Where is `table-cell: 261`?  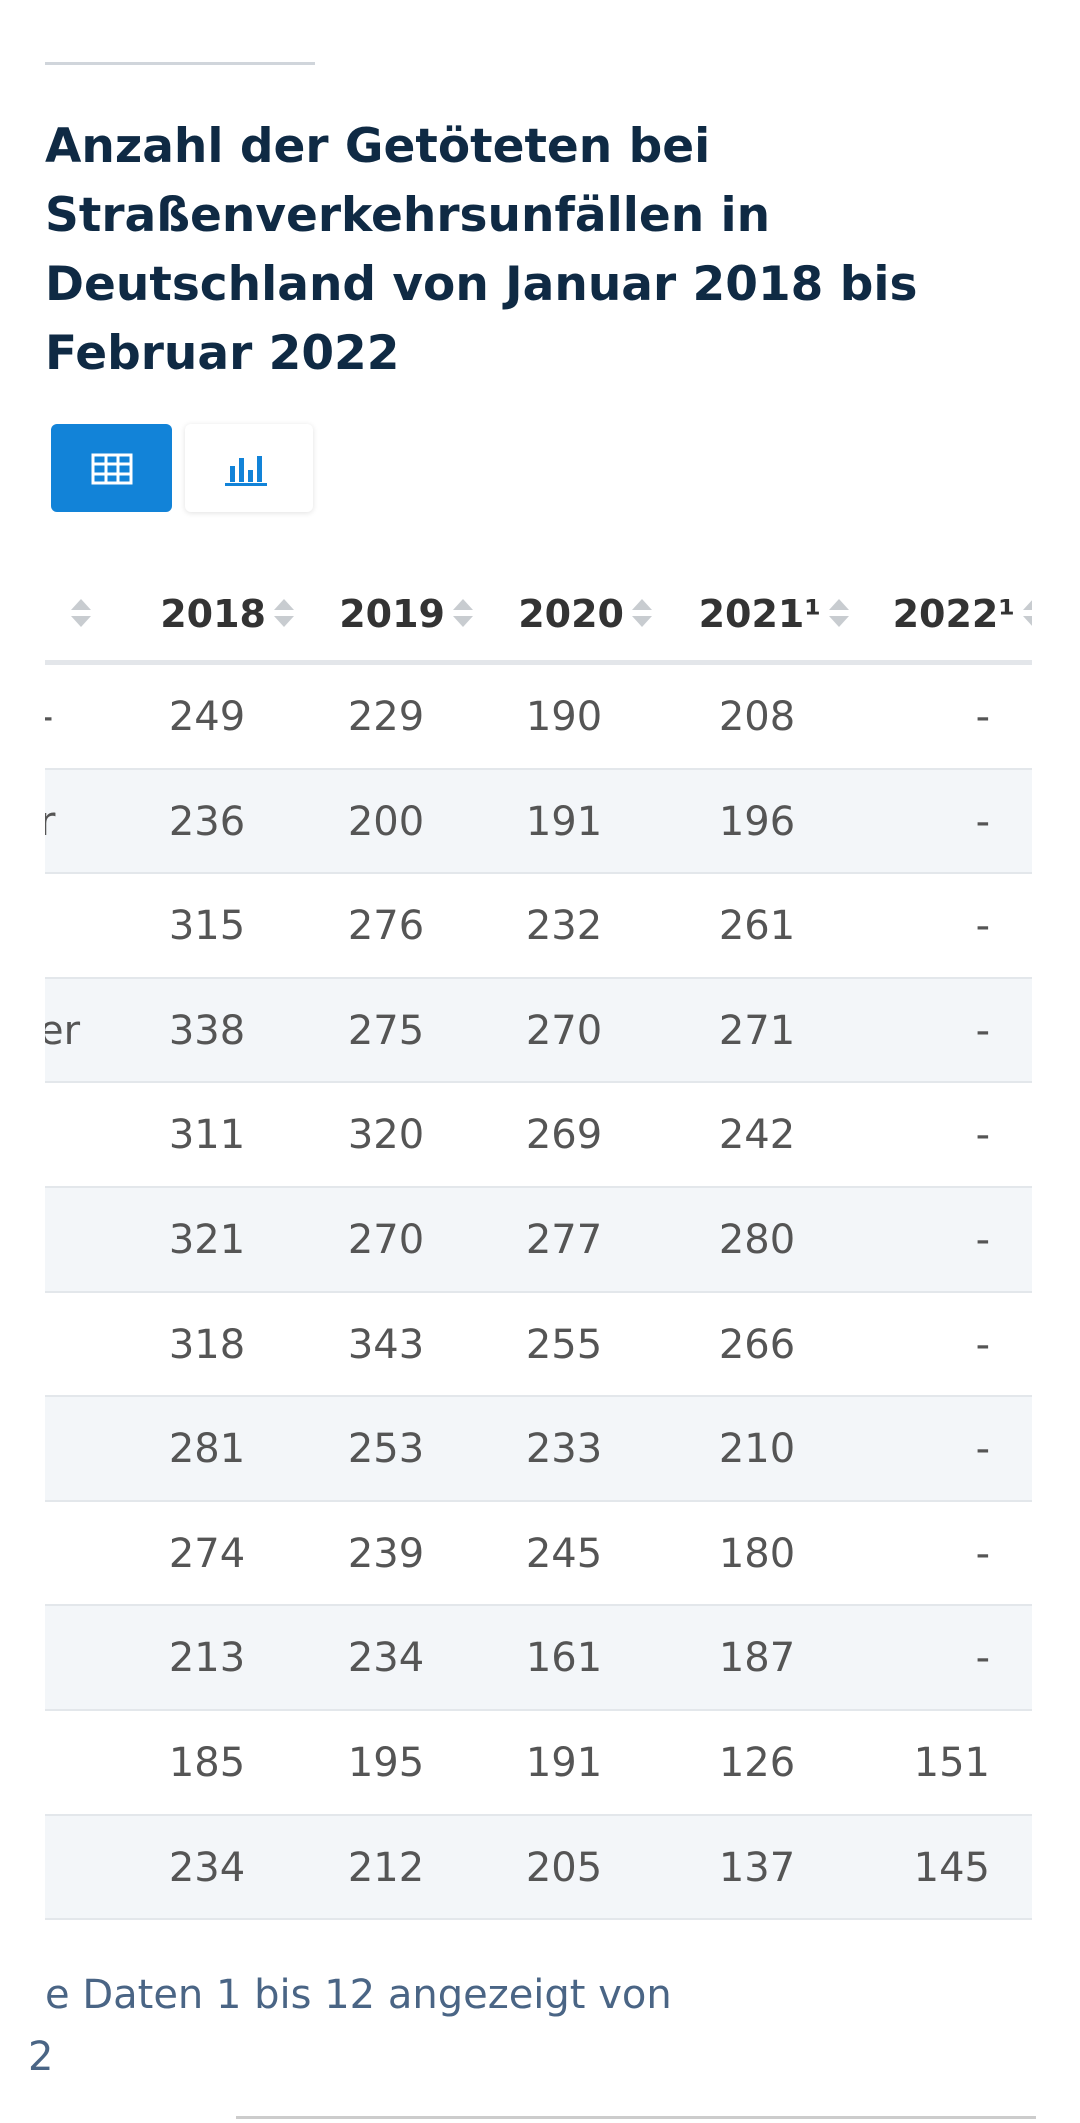 table-cell: 261 is located at coordinates (757, 926).